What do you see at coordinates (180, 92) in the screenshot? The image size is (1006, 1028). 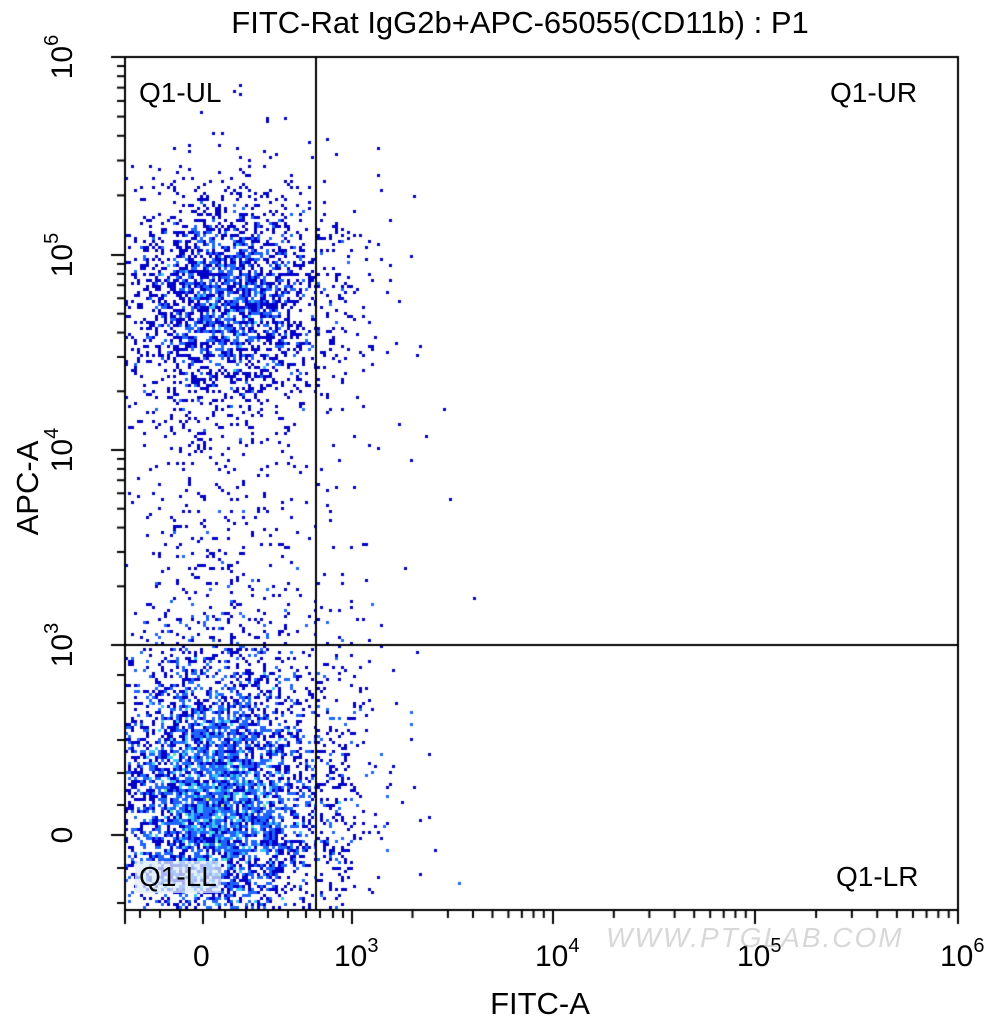 I see `quadrant-label-ul: Q1-UL` at bounding box center [180, 92].